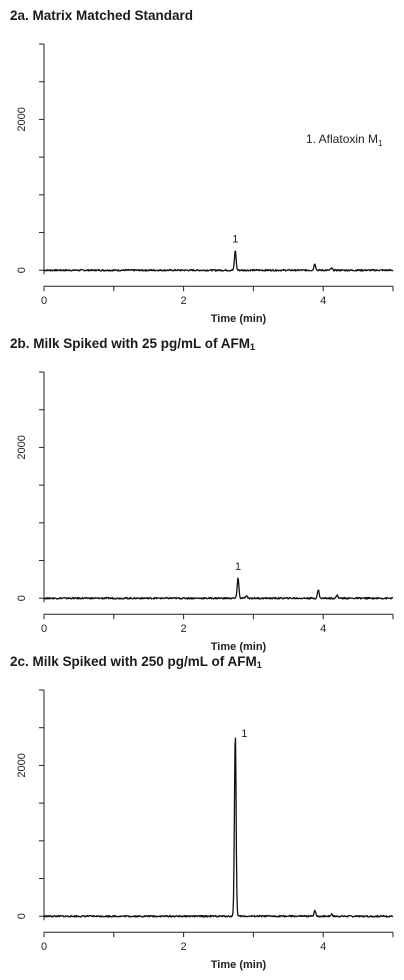 This screenshot has width=404, height=980. What do you see at coordinates (102, 15) in the screenshot?
I see `chart-title: 2a. Matrix Matched Standard` at bounding box center [102, 15].